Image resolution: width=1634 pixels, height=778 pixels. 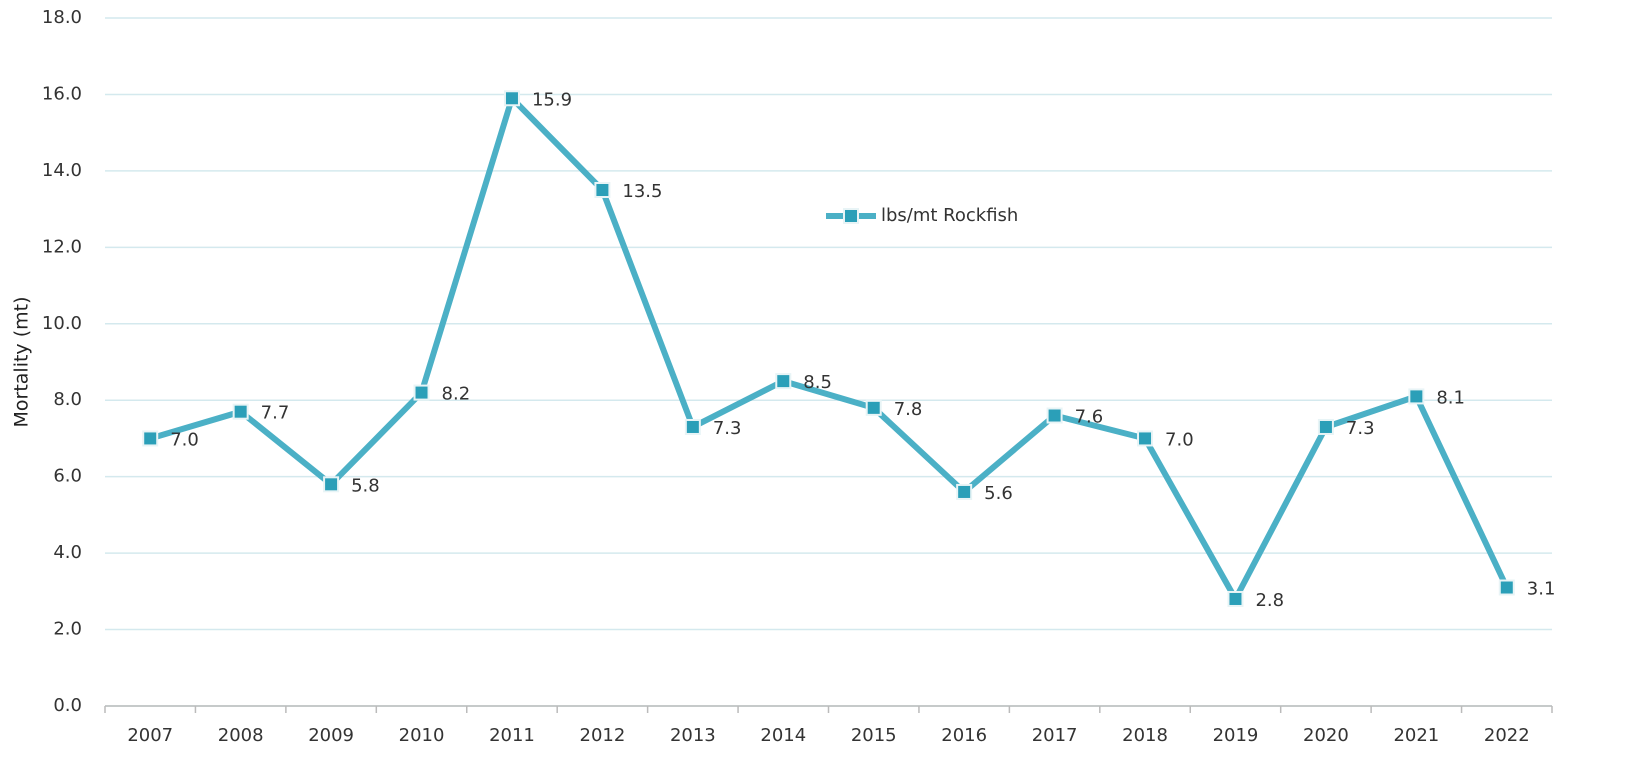 What do you see at coordinates (642, 191) in the screenshot?
I see `data-label: 13.5` at bounding box center [642, 191].